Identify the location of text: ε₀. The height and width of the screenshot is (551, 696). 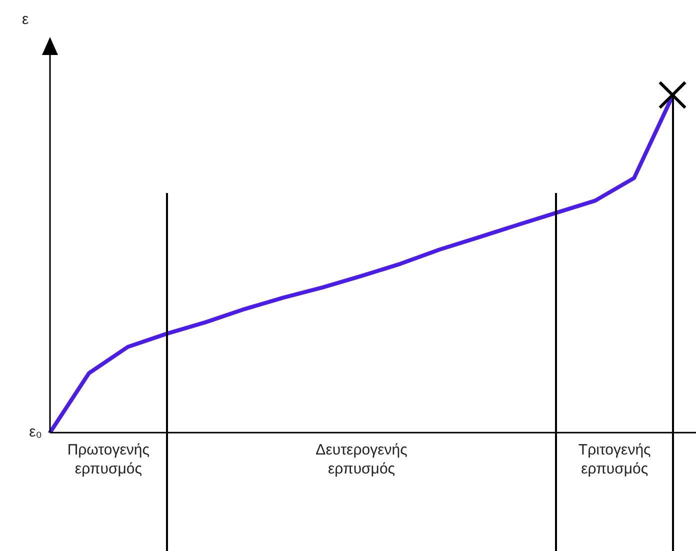
(35, 432).